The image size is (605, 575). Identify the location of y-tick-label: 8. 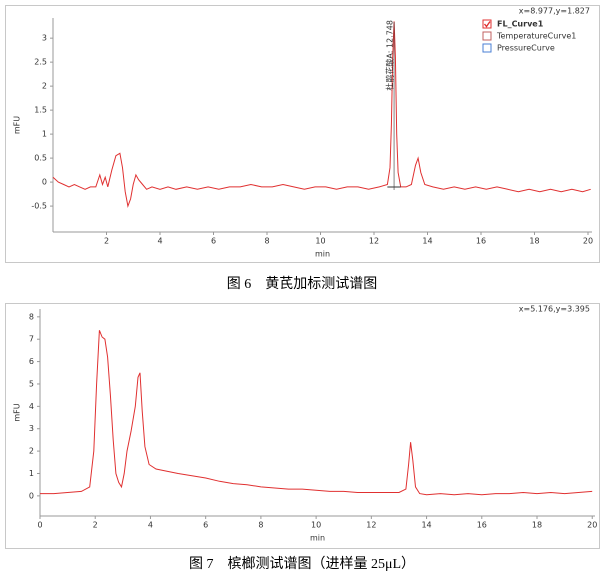
(31, 316).